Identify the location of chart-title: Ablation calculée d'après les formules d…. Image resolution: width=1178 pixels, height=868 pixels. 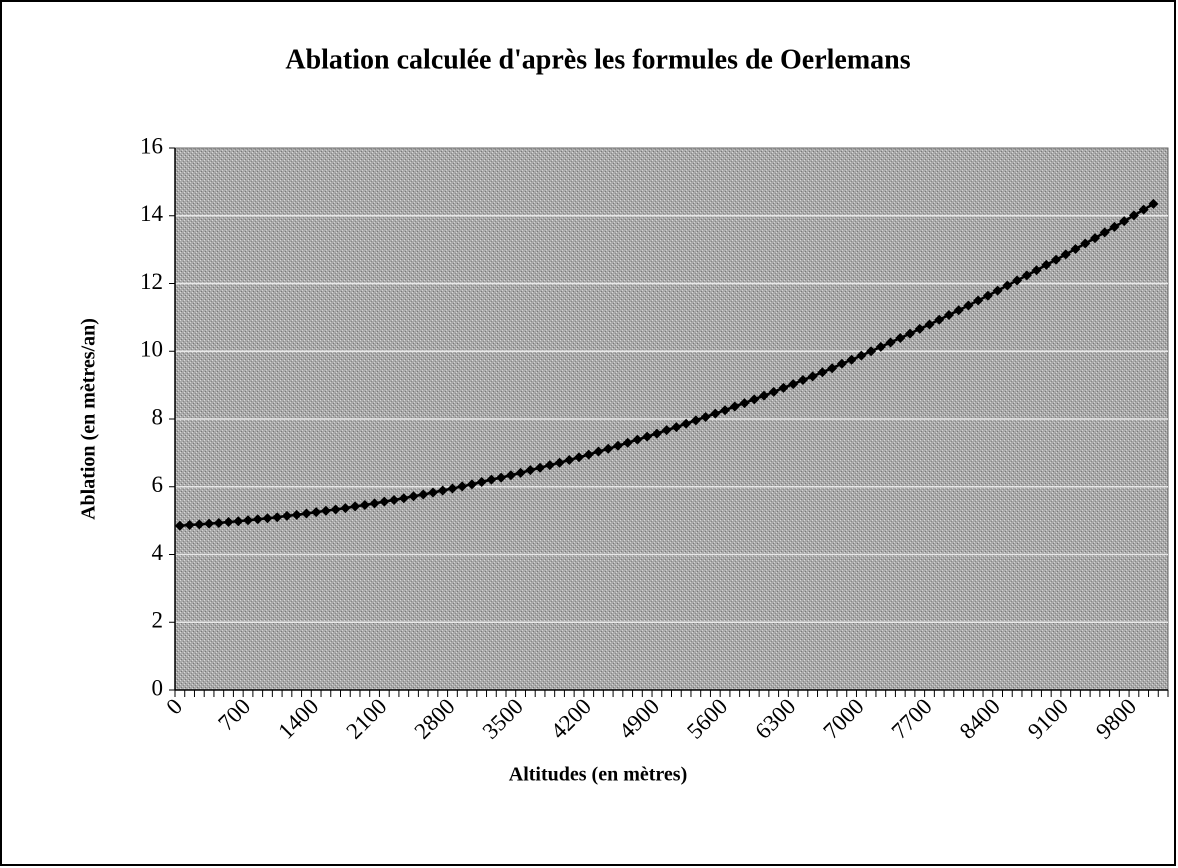
(597, 59).